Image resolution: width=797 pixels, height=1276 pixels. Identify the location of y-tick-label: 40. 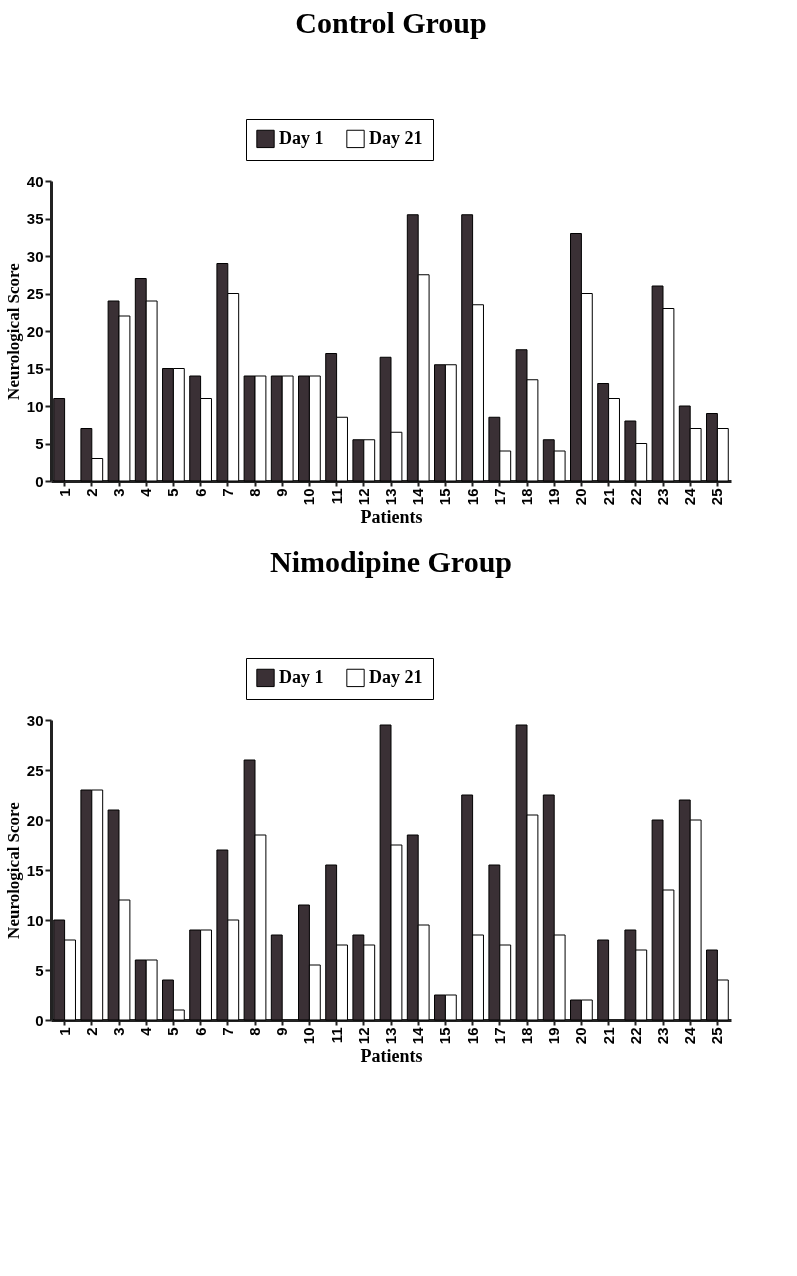
(35, 181).